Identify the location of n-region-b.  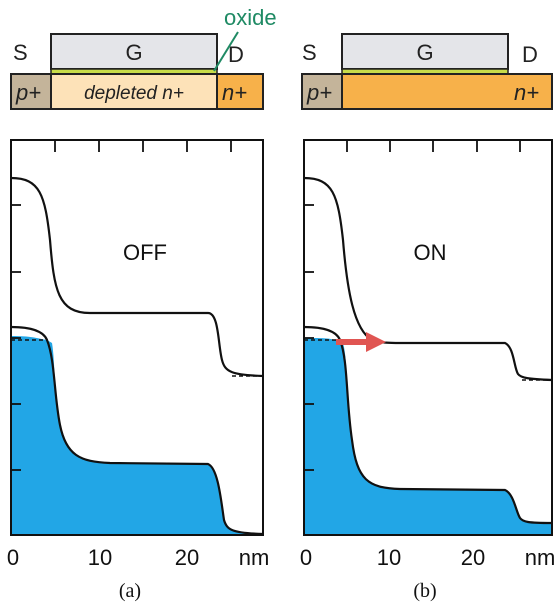
(447, 91).